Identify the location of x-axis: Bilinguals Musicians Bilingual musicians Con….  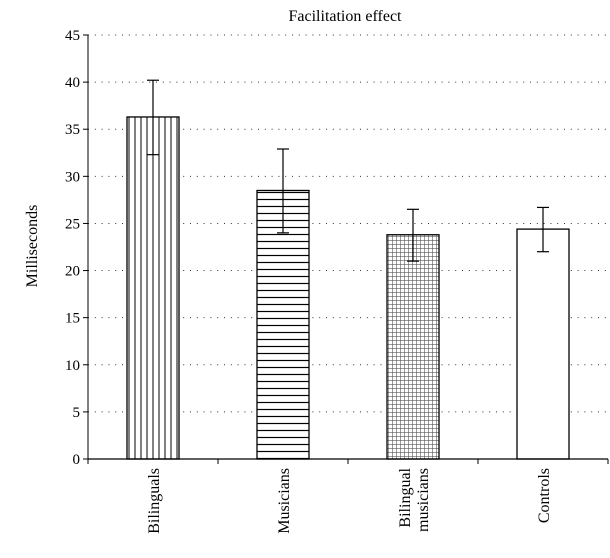
(348, 496).